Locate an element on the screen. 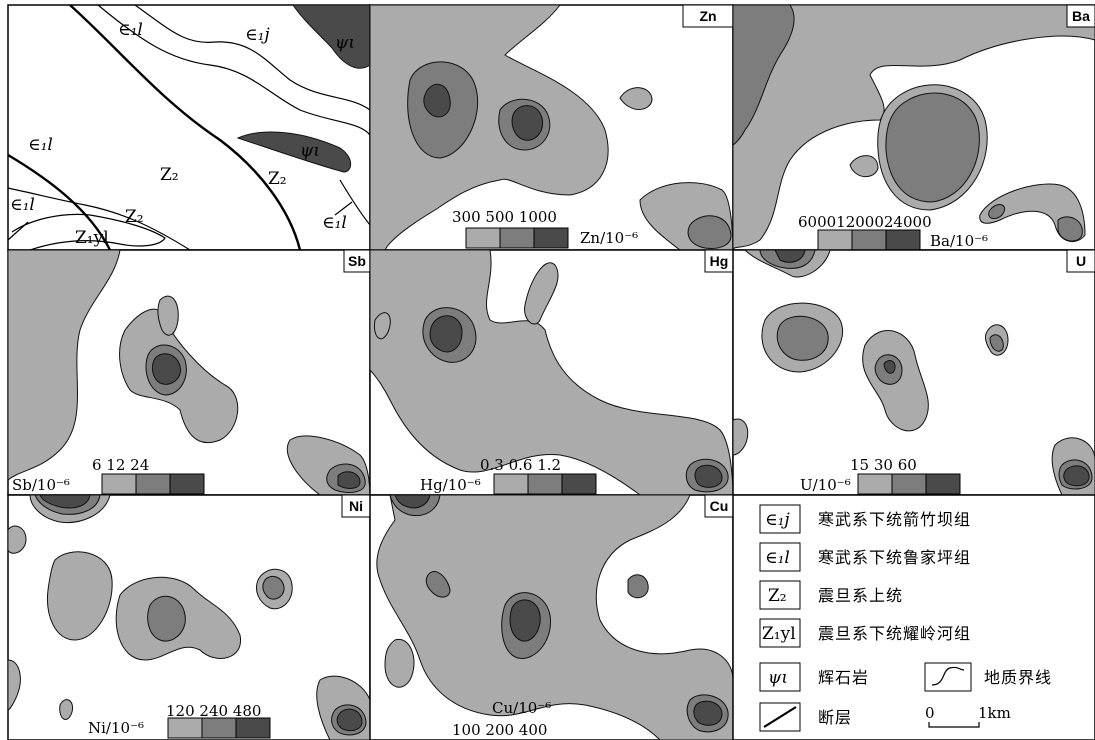 Image resolution: width=1095 pixels, height=740 pixels. scale-label-zero: 0 is located at coordinates (930, 713).